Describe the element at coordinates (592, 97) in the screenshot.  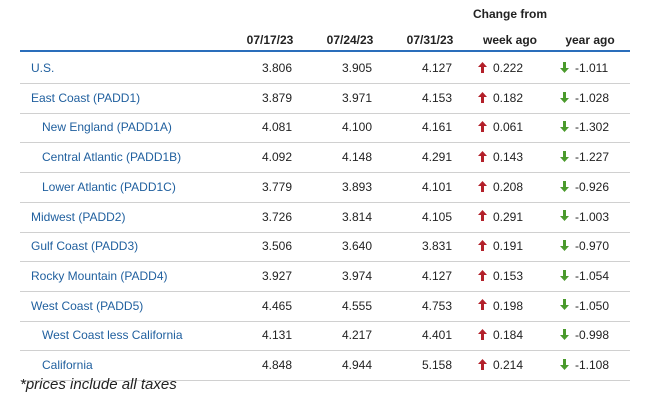
I see `year-change-value: -1.028` at that location.